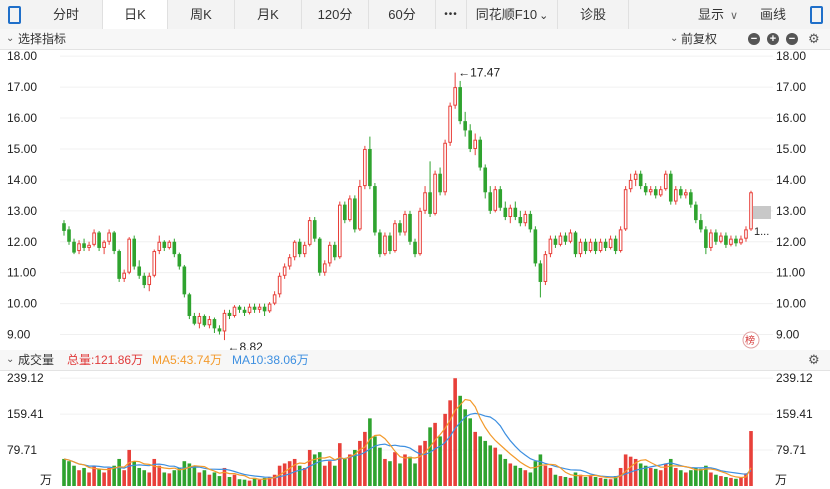 The width and height of the screenshot is (830, 489). Describe the element at coordinates (479, 73) in the screenshot. I see `high-price-label: ←17.47` at that location.